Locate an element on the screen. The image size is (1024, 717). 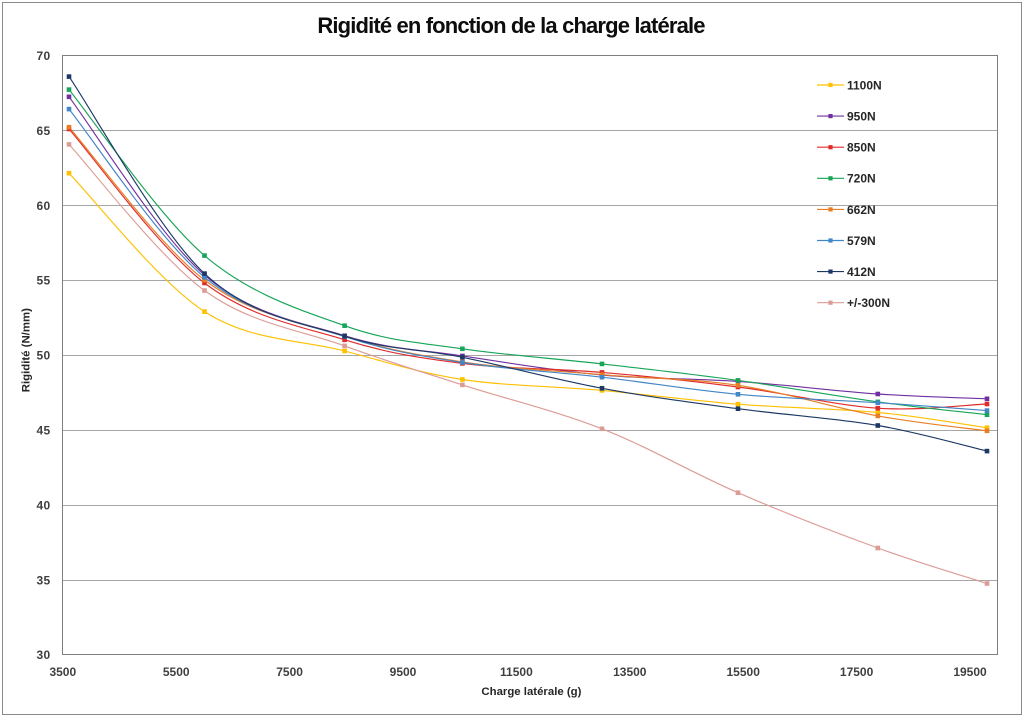
svg-text: 19500 is located at coordinates (970, 672).